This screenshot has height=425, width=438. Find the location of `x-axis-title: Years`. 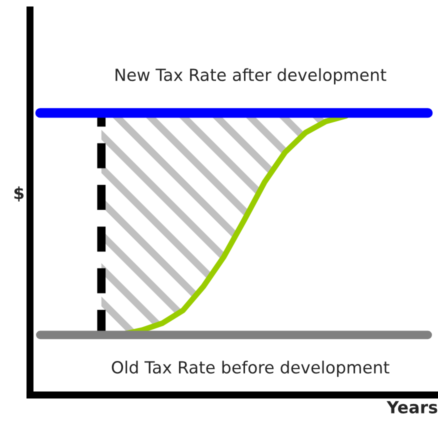

x-axis-title: Years is located at coordinates (412, 407).